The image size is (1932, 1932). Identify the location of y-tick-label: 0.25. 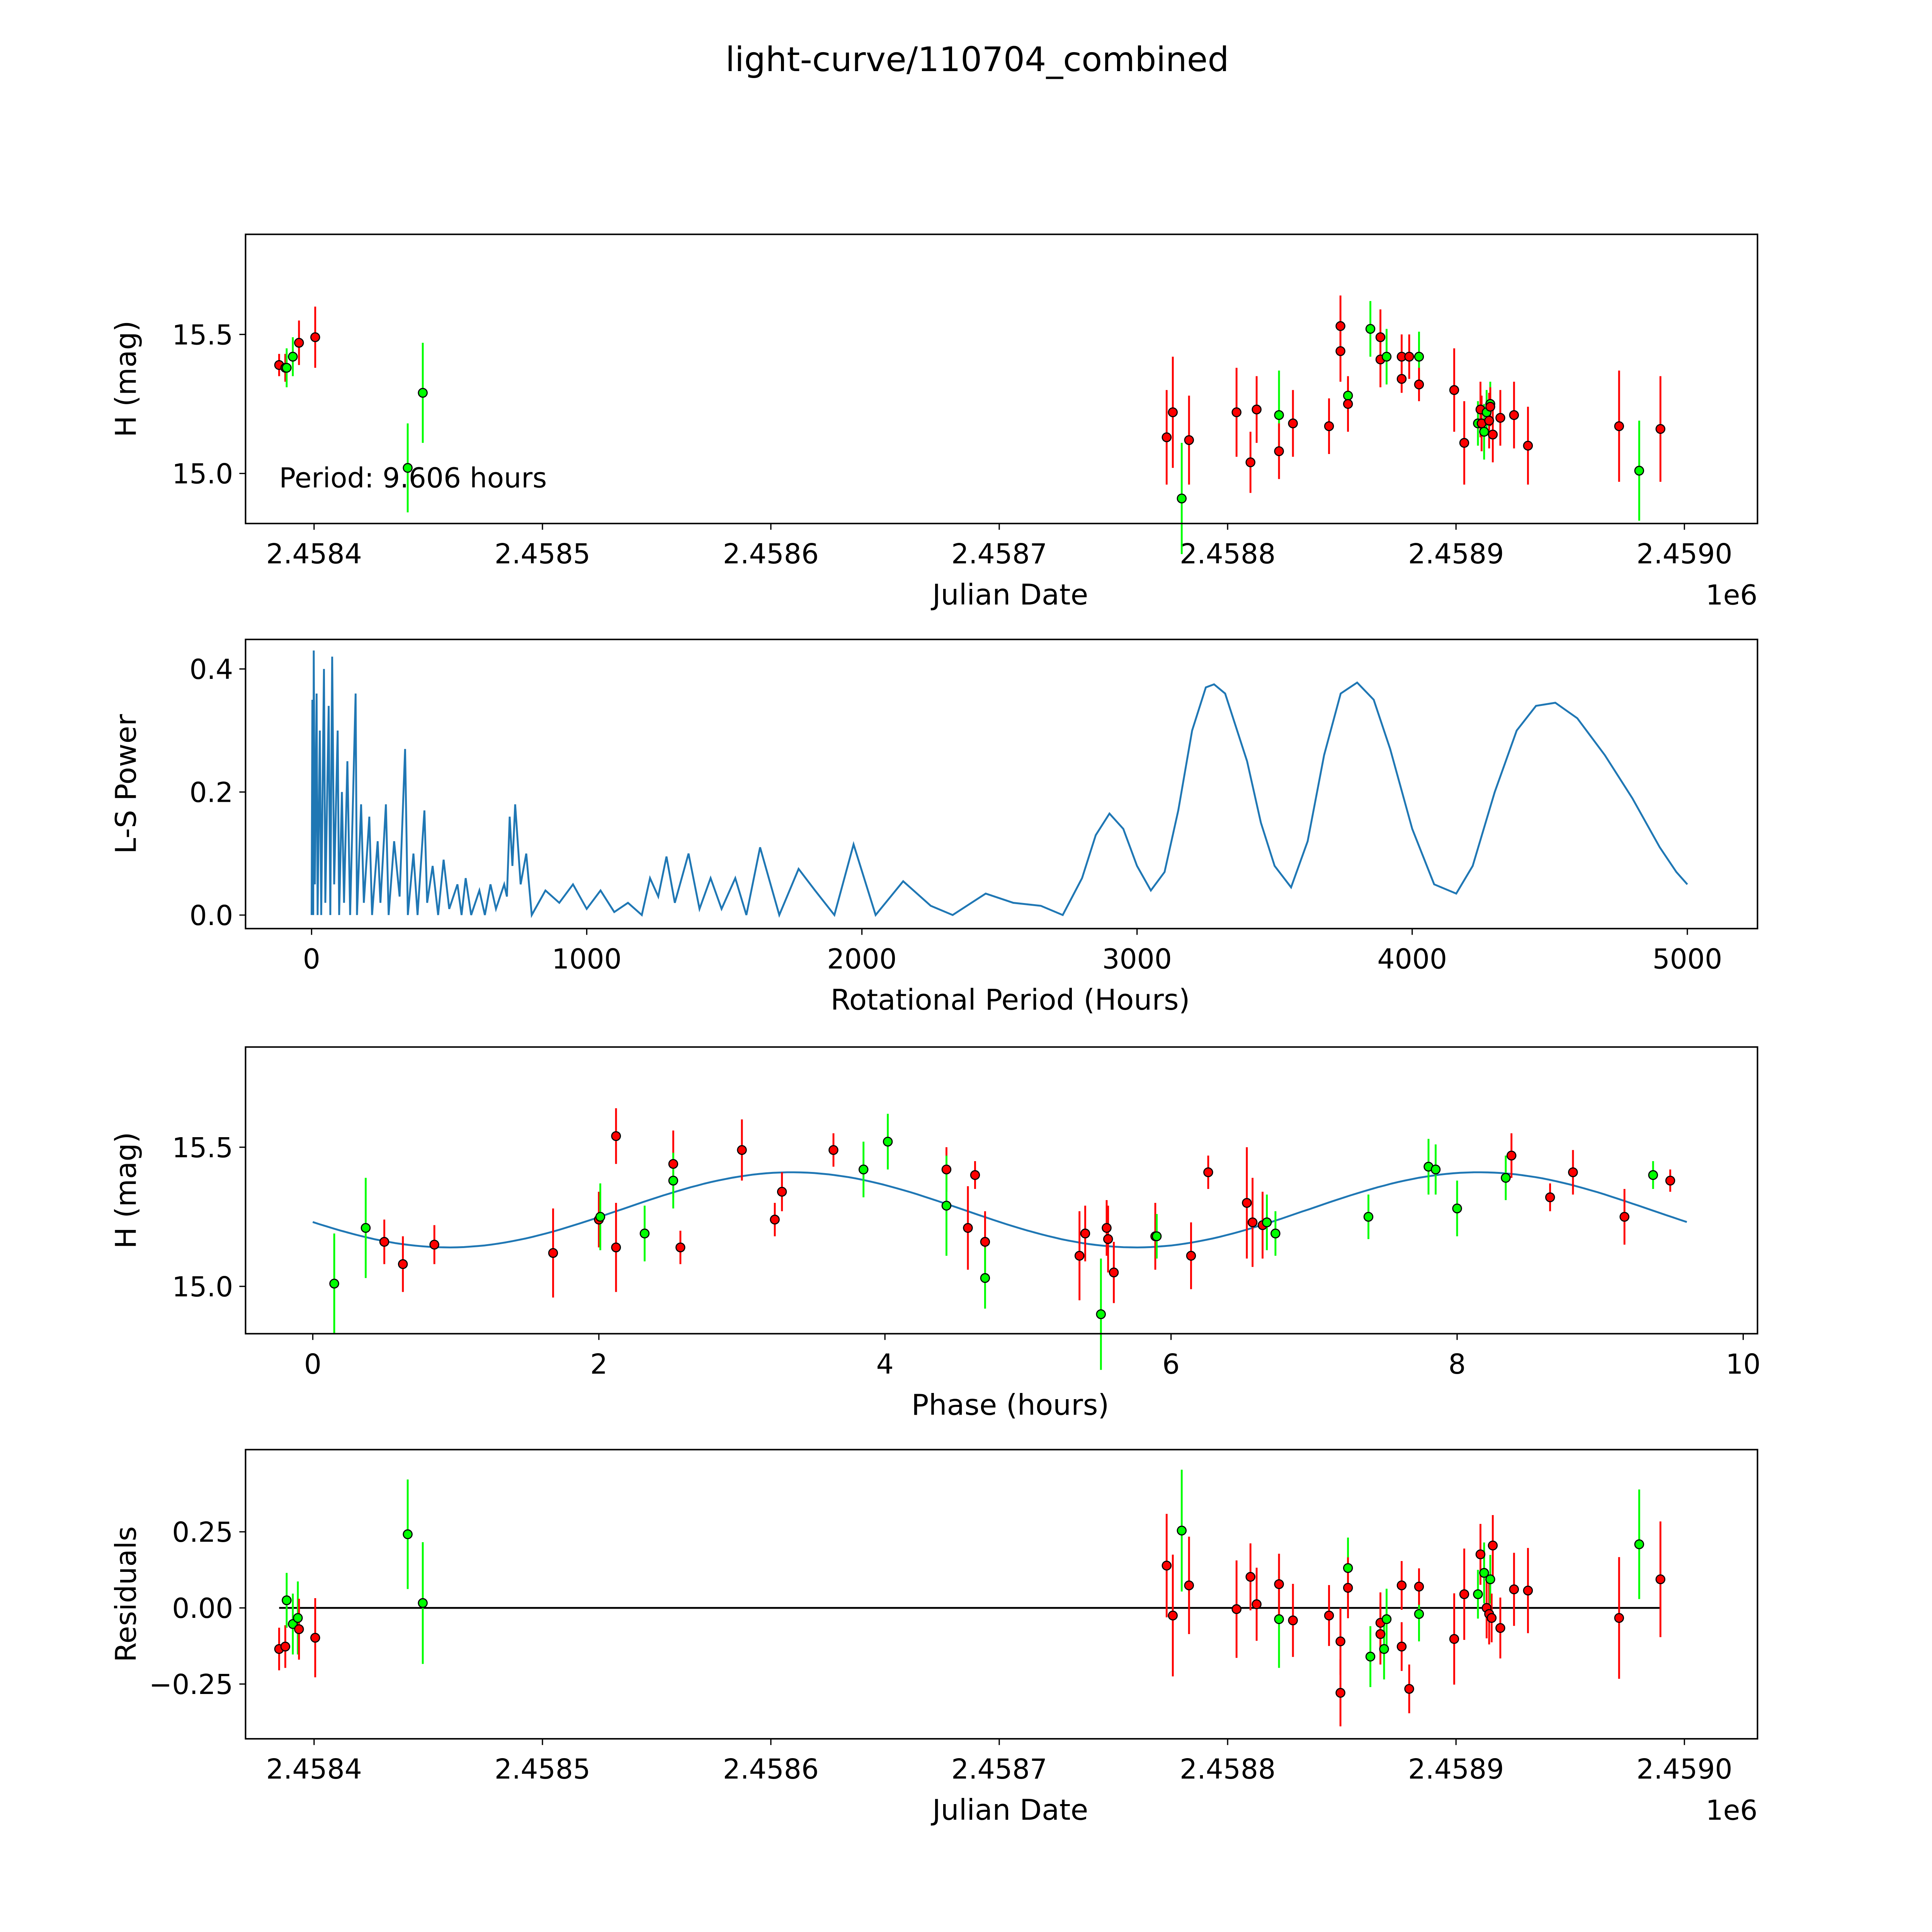
(202, 1532).